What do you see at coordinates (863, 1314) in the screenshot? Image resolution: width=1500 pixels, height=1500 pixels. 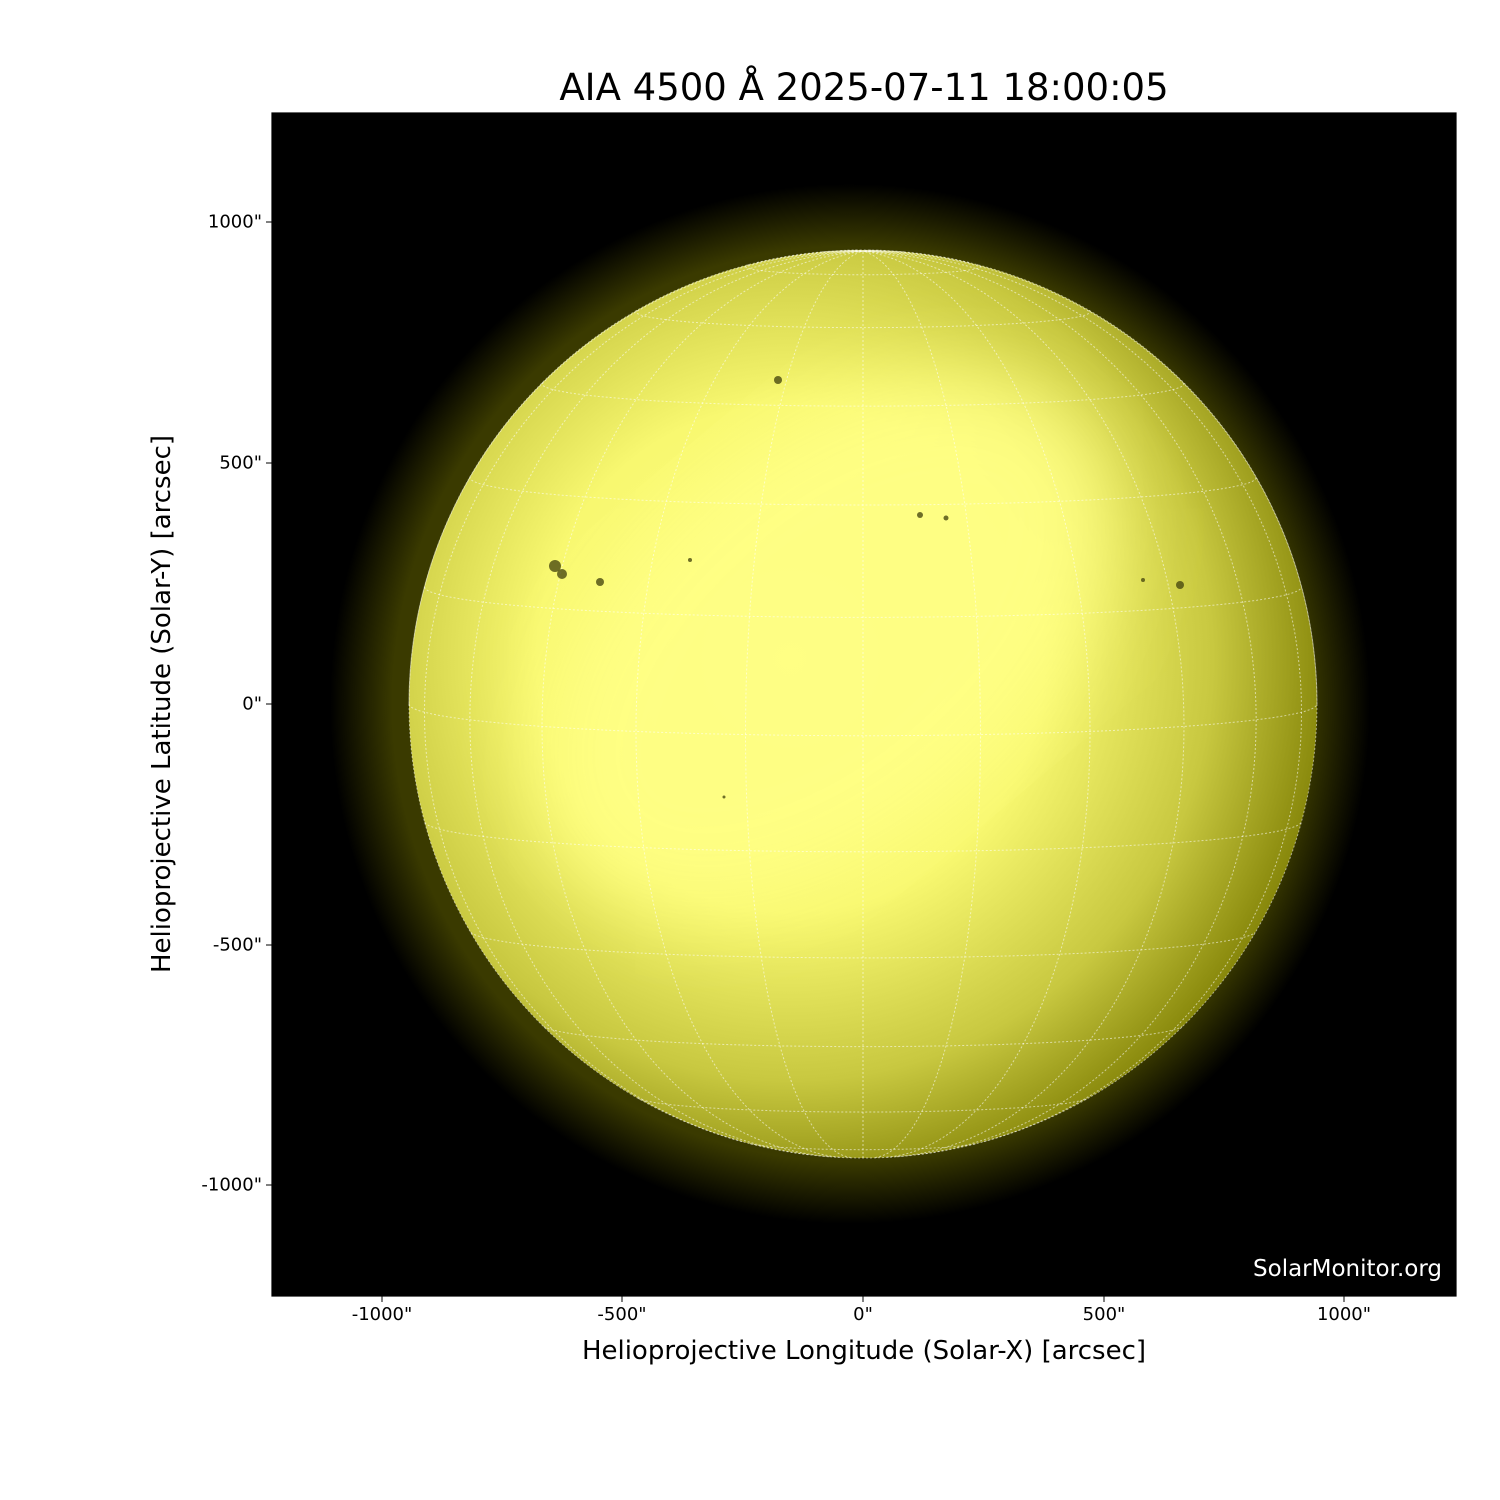 I see `x-tick-label: 0"` at bounding box center [863, 1314].